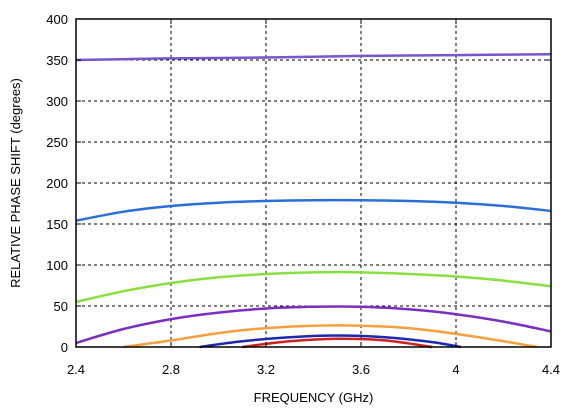 The height and width of the screenshot is (410, 565). What do you see at coordinates (171, 369) in the screenshot?
I see `x-tick-label: 2.8` at bounding box center [171, 369].